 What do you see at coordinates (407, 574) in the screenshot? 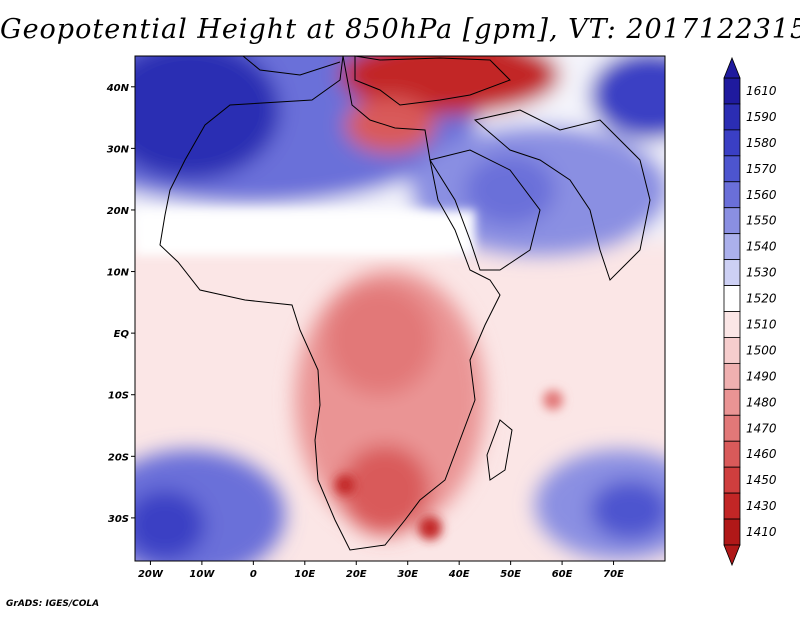
I see `lon-tick-label: 30E` at bounding box center [407, 574].